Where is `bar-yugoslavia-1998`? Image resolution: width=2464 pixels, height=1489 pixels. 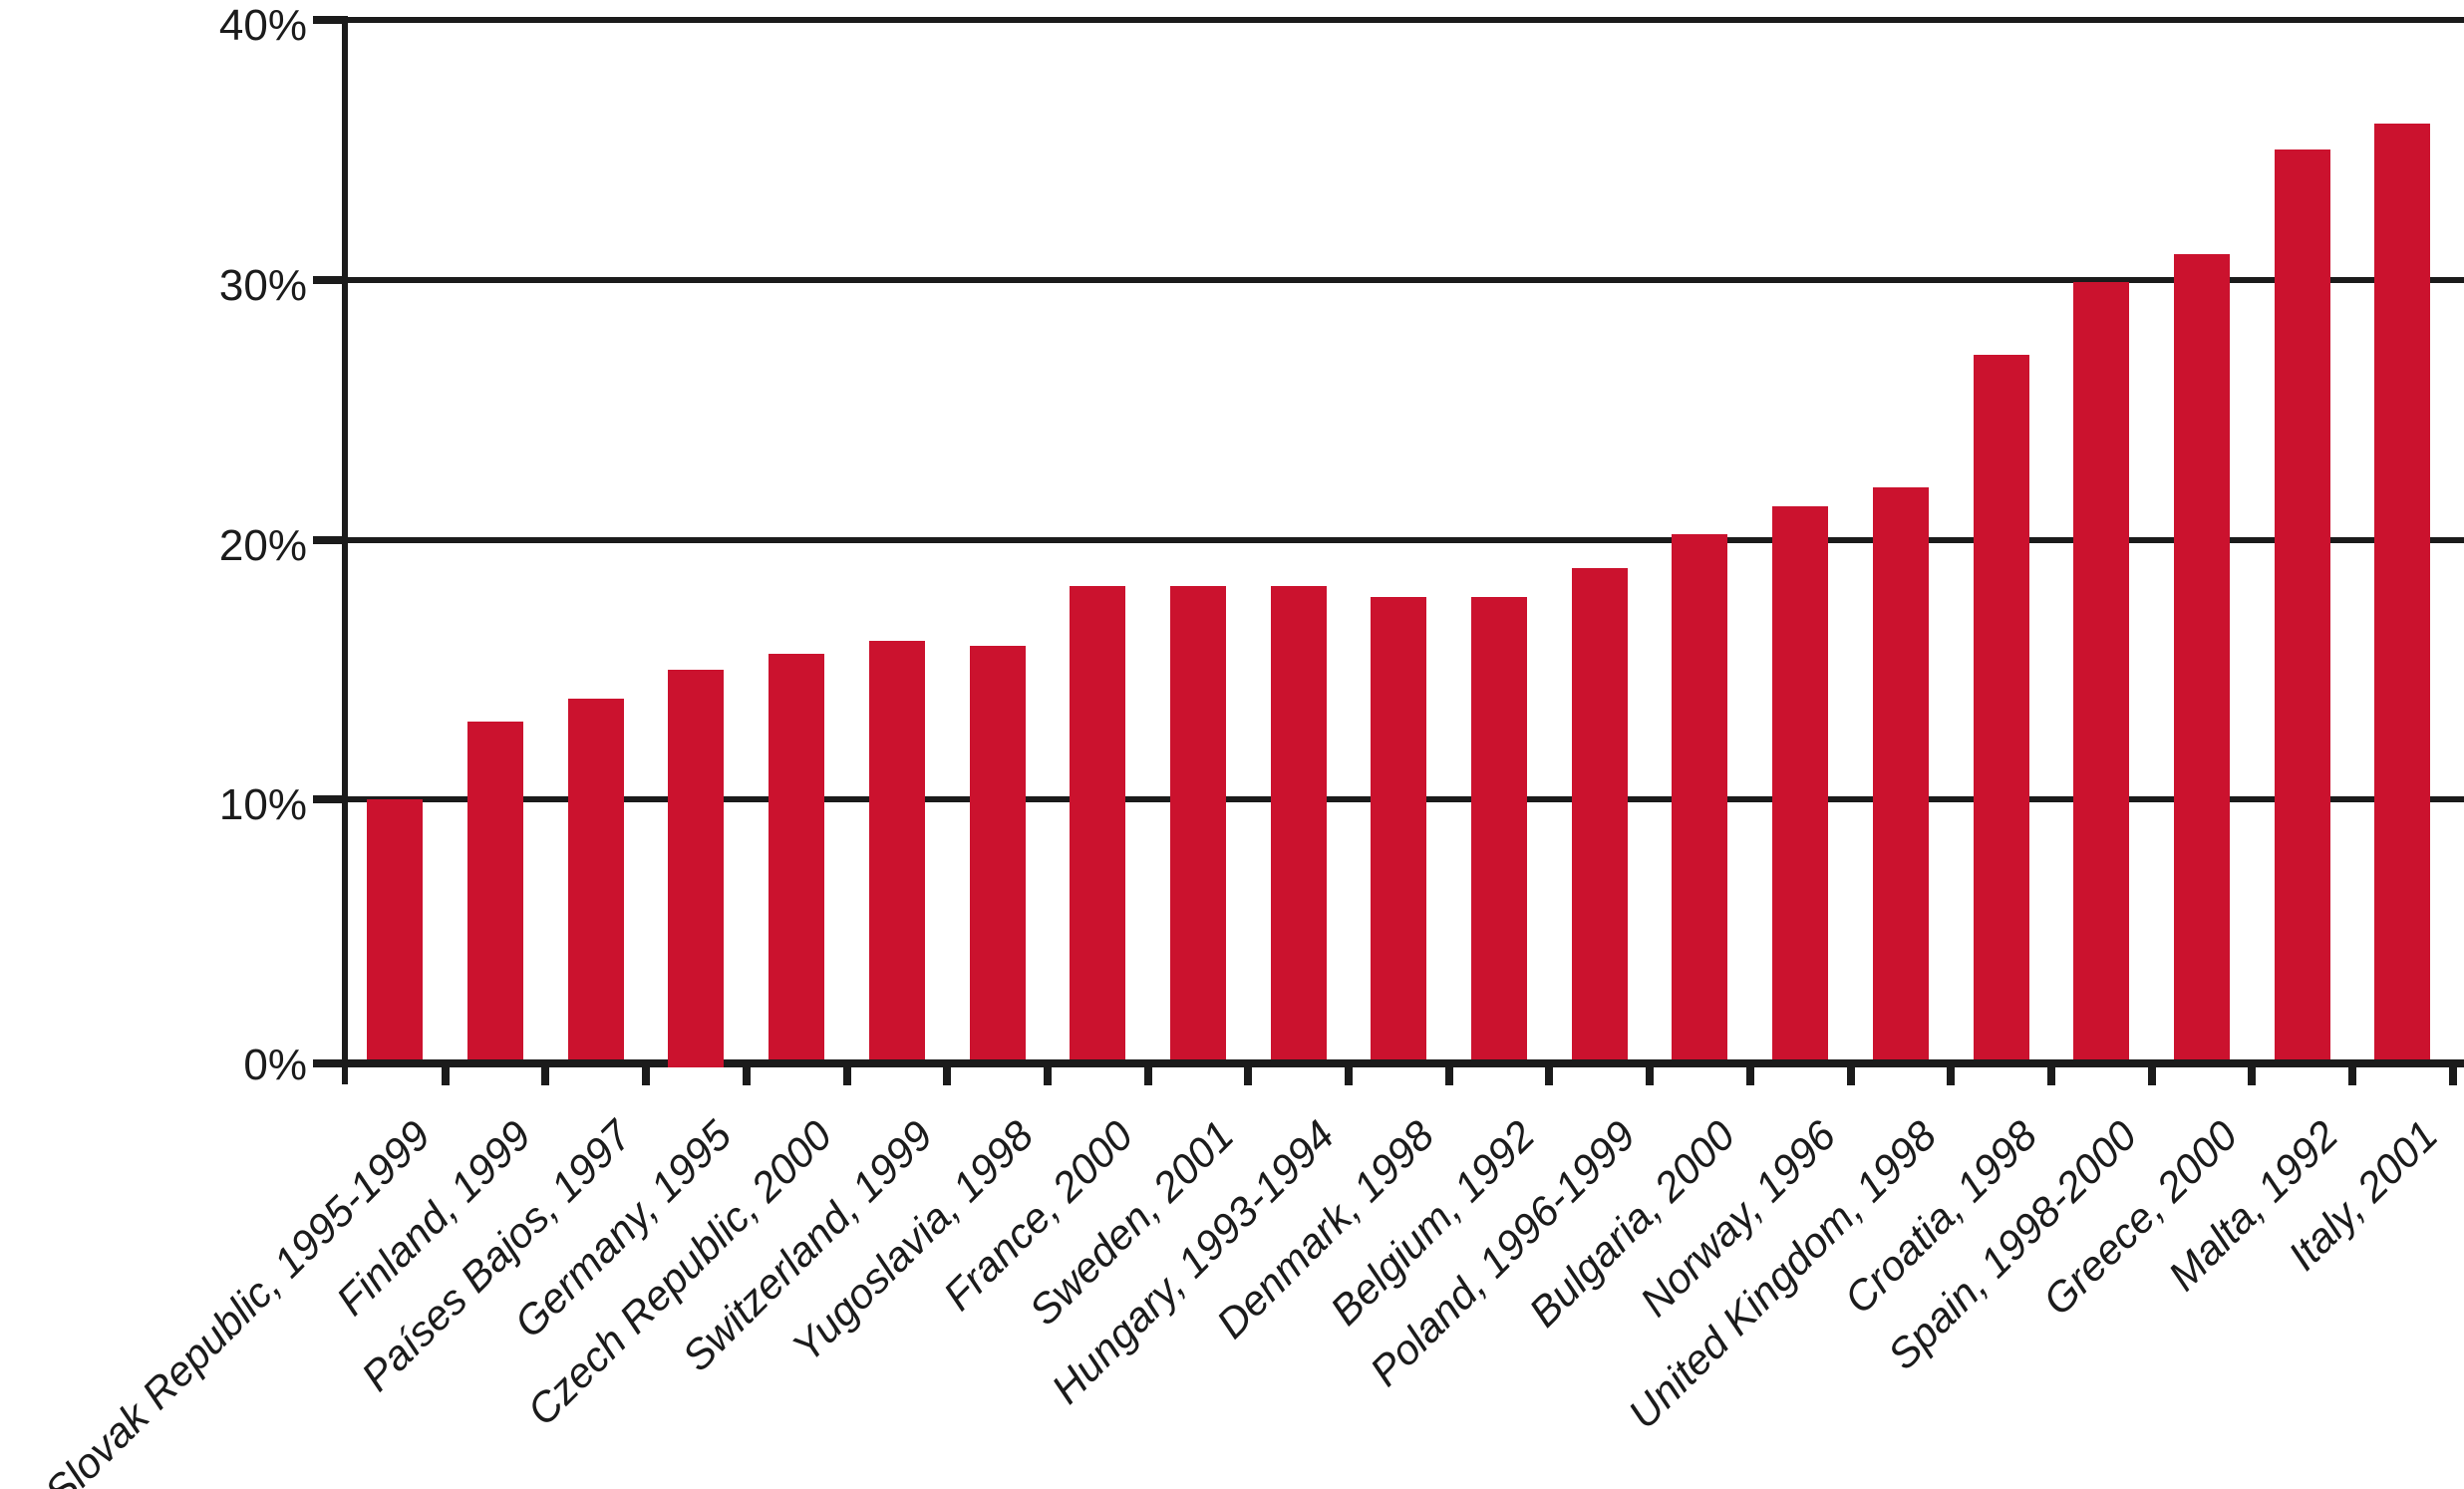
bar-yugoslavia-1998 is located at coordinates (997, 852).